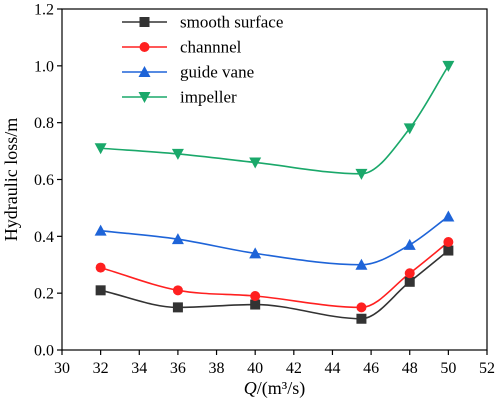  What do you see at coordinates (410, 368) in the screenshot?
I see `x-tick-label: 48` at bounding box center [410, 368].